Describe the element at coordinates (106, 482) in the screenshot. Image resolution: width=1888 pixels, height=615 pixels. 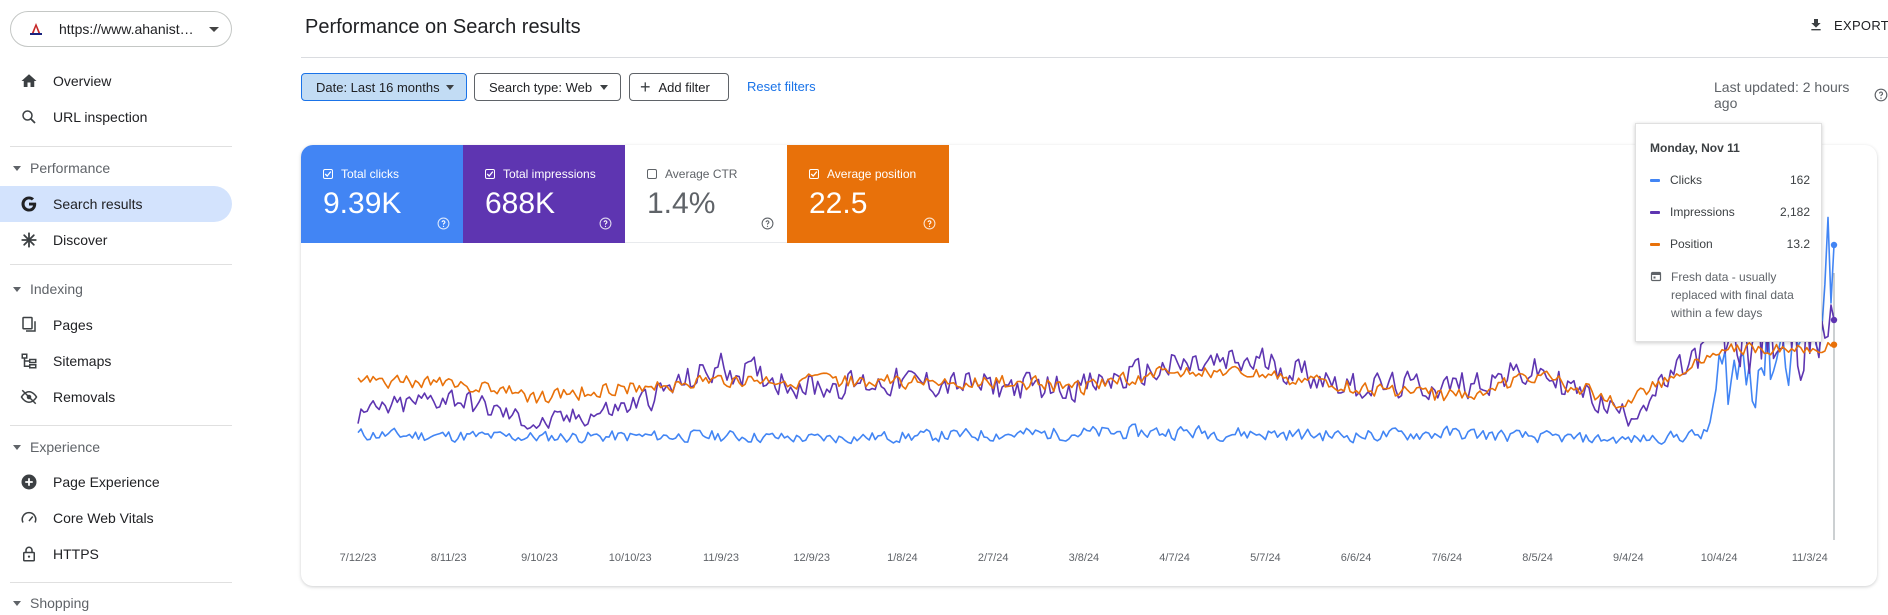
I see `sidebar-item-label: Page Experience` at that location.